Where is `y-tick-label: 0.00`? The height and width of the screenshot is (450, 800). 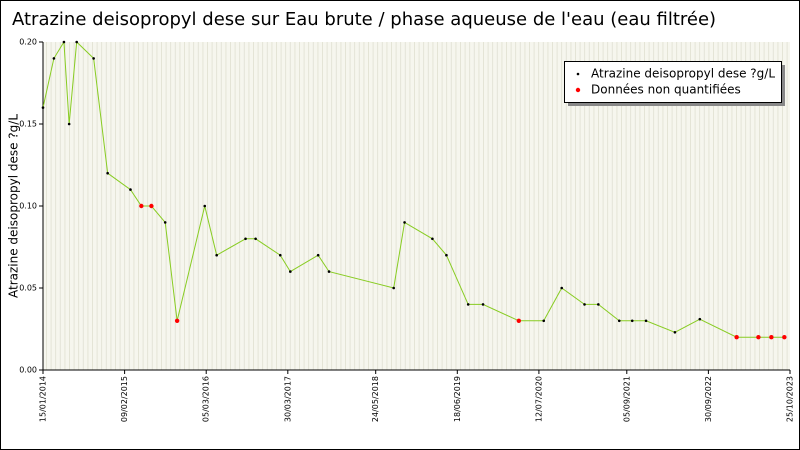 y-tick-label: 0.00 is located at coordinates (28, 370).